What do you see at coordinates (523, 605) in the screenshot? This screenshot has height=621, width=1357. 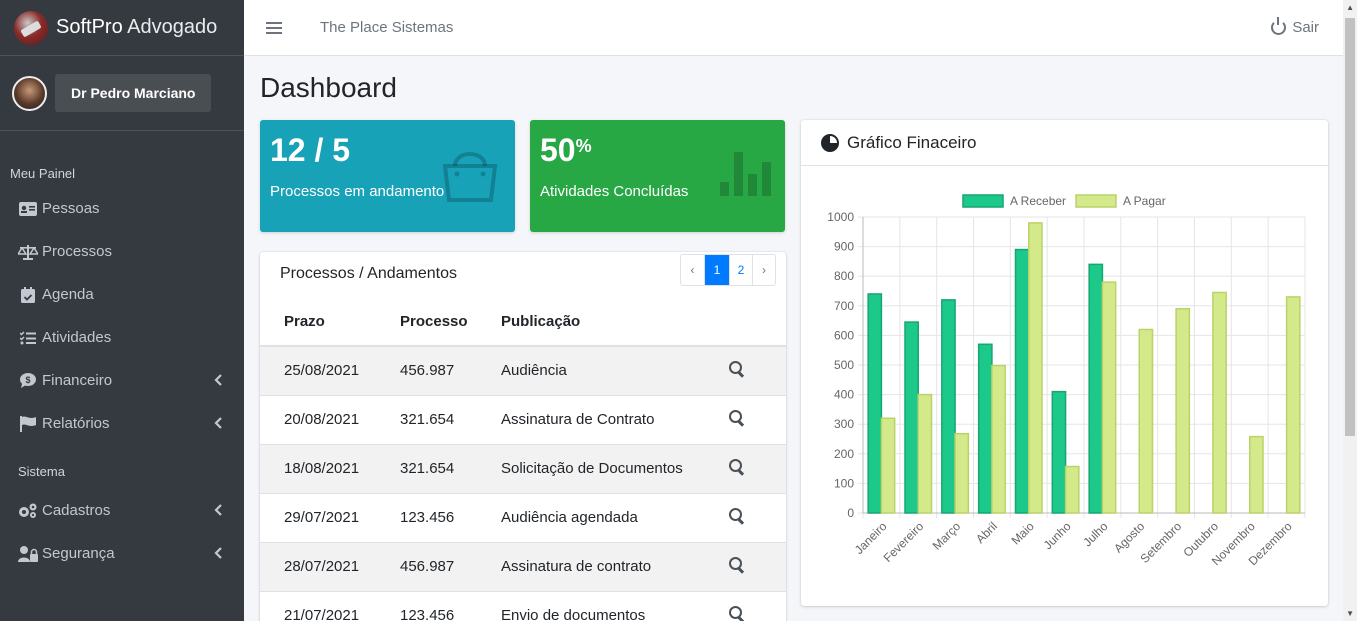 I see `table-row: 21/07/2021 123.456 Envio de documentos` at bounding box center [523, 605].